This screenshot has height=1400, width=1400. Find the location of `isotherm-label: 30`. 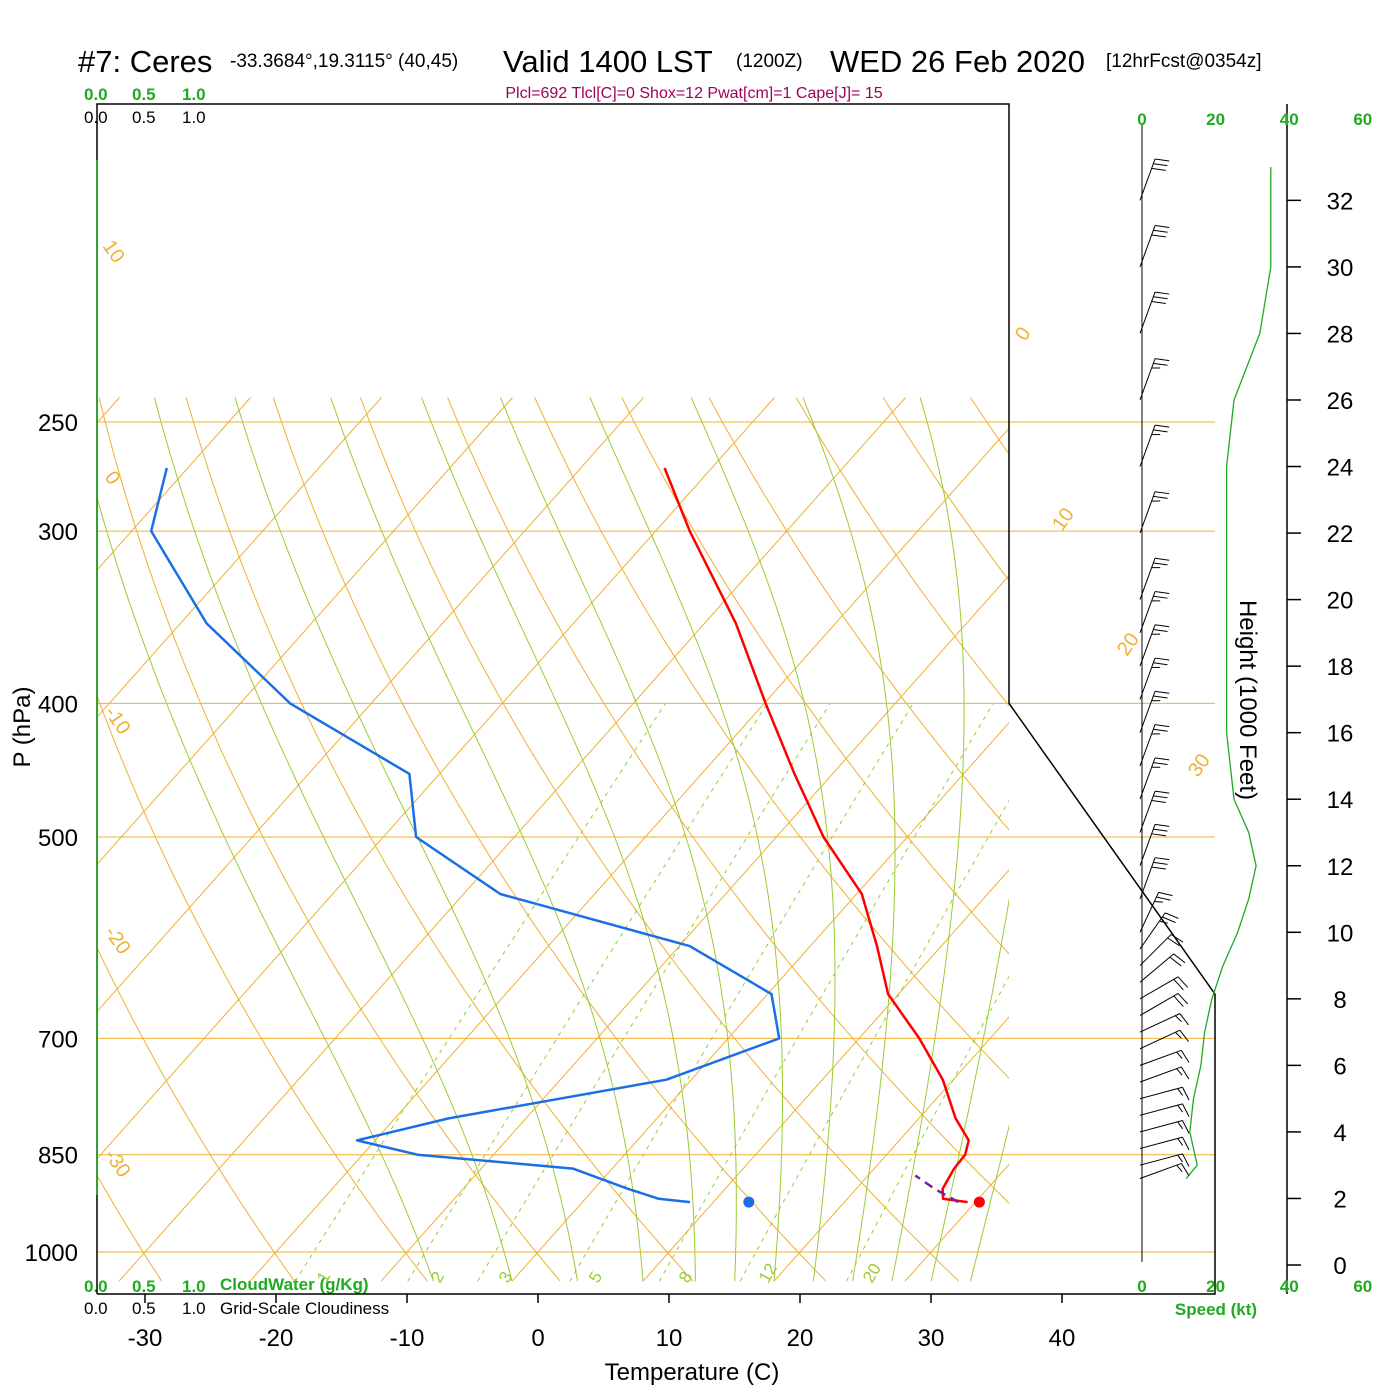

isotherm-label: 30 is located at coordinates (1199, 765).